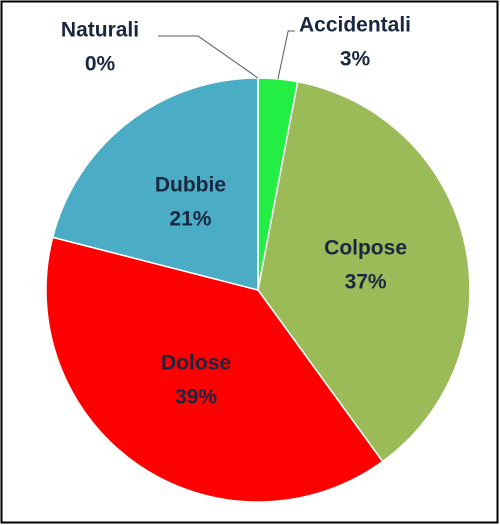 The width and height of the screenshot is (500, 525). What do you see at coordinates (190, 184) in the screenshot?
I see `slice-label: Dubbie` at bounding box center [190, 184].